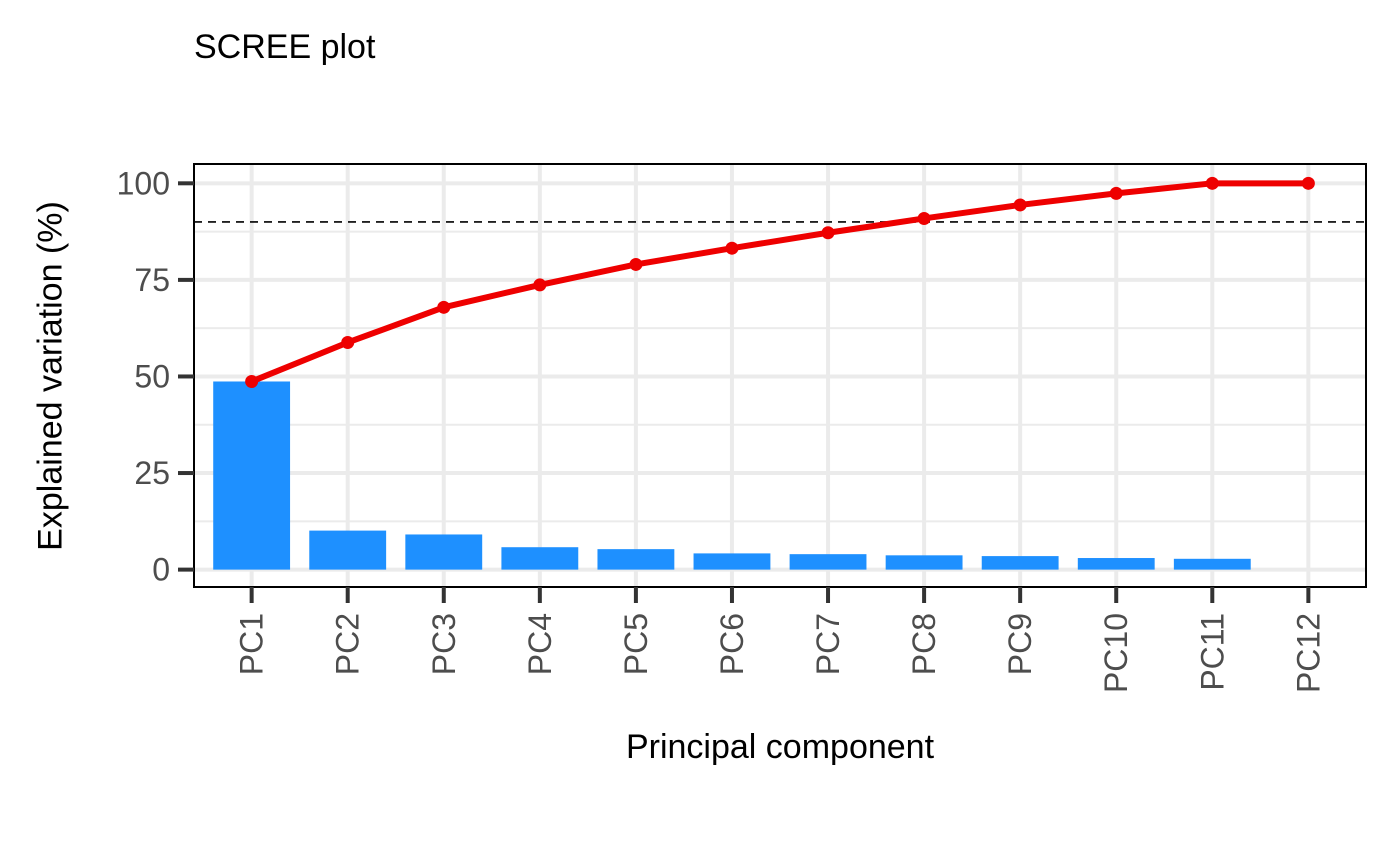  Describe the element at coordinates (1116, 193) in the screenshot. I see `cumulative-point-pc10` at that location.